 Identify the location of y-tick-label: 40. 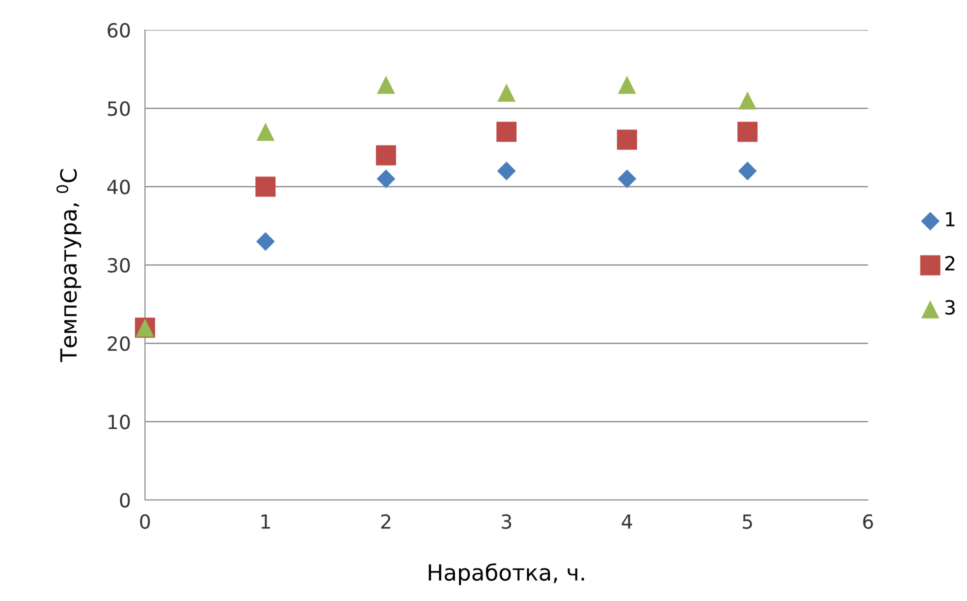
(118, 187).